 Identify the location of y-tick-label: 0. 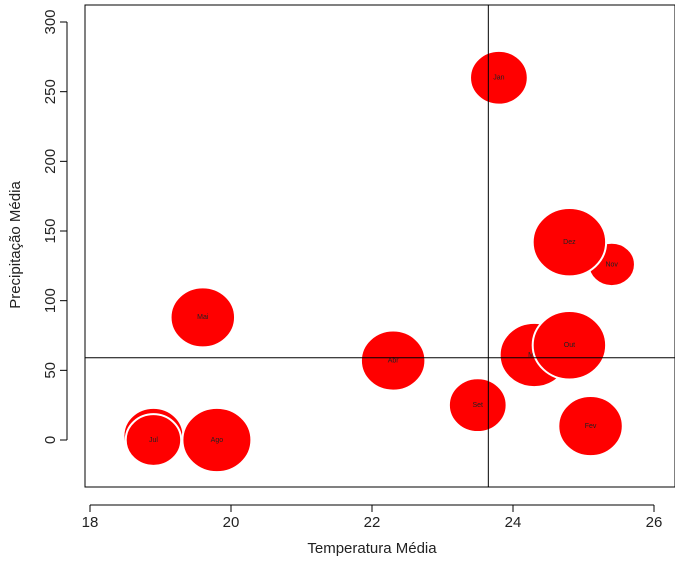
(50, 440).